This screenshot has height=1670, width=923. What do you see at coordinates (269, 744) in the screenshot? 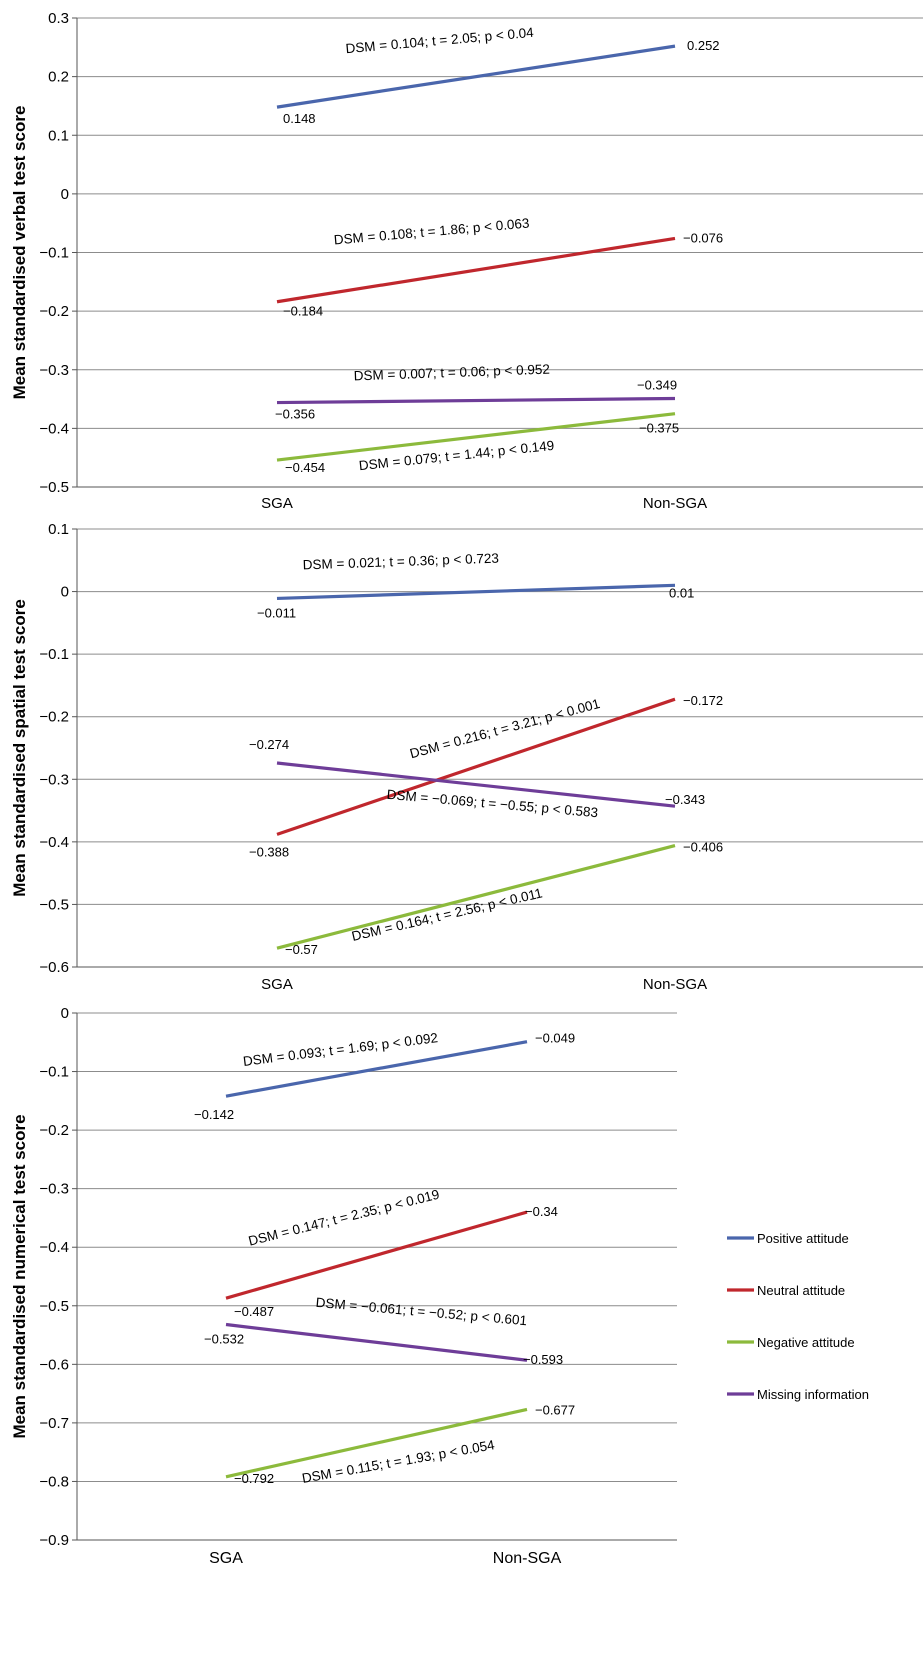
I see `data-label: −0.274` at bounding box center [269, 744].